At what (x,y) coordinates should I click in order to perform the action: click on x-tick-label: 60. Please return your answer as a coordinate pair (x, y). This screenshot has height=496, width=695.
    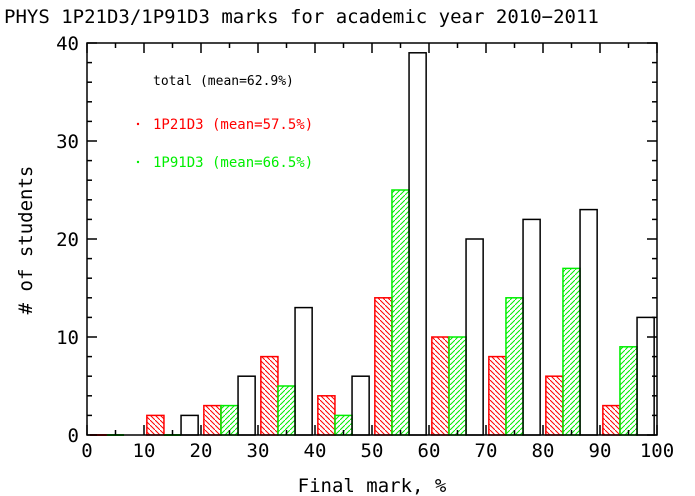
    Looking at the image, I should click on (429, 451).